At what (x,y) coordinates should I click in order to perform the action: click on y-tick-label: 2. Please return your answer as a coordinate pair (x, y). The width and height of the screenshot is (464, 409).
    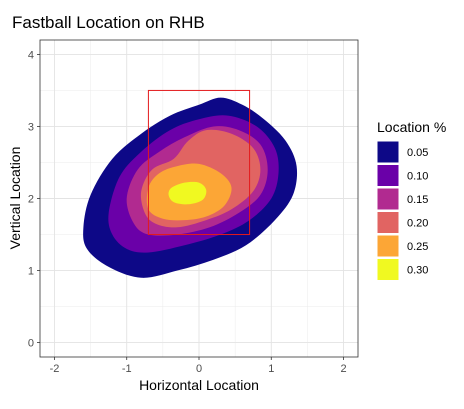
    Looking at the image, I should click on (31, 200).